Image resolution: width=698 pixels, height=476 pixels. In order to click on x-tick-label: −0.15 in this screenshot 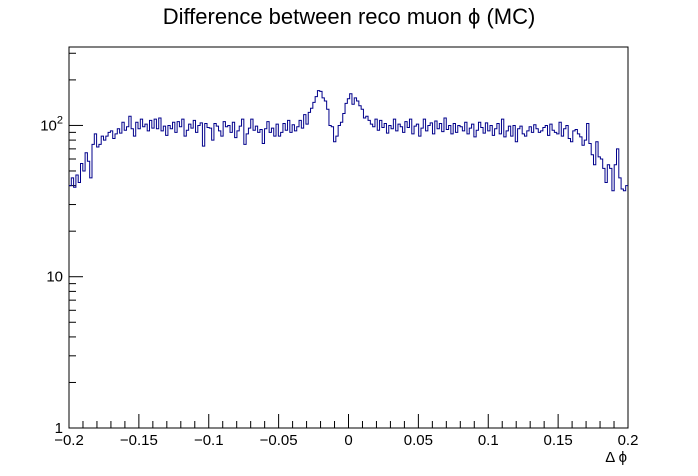, I will do `click(139, 440)`.